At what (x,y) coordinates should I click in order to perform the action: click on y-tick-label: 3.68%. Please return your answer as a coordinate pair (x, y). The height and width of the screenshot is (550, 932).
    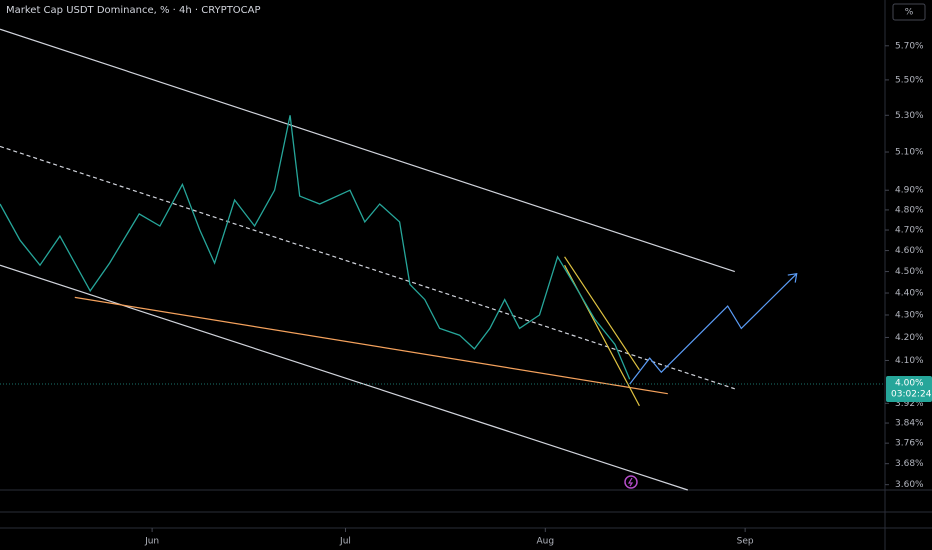
    Looking at the image, I should click on (909, 464).